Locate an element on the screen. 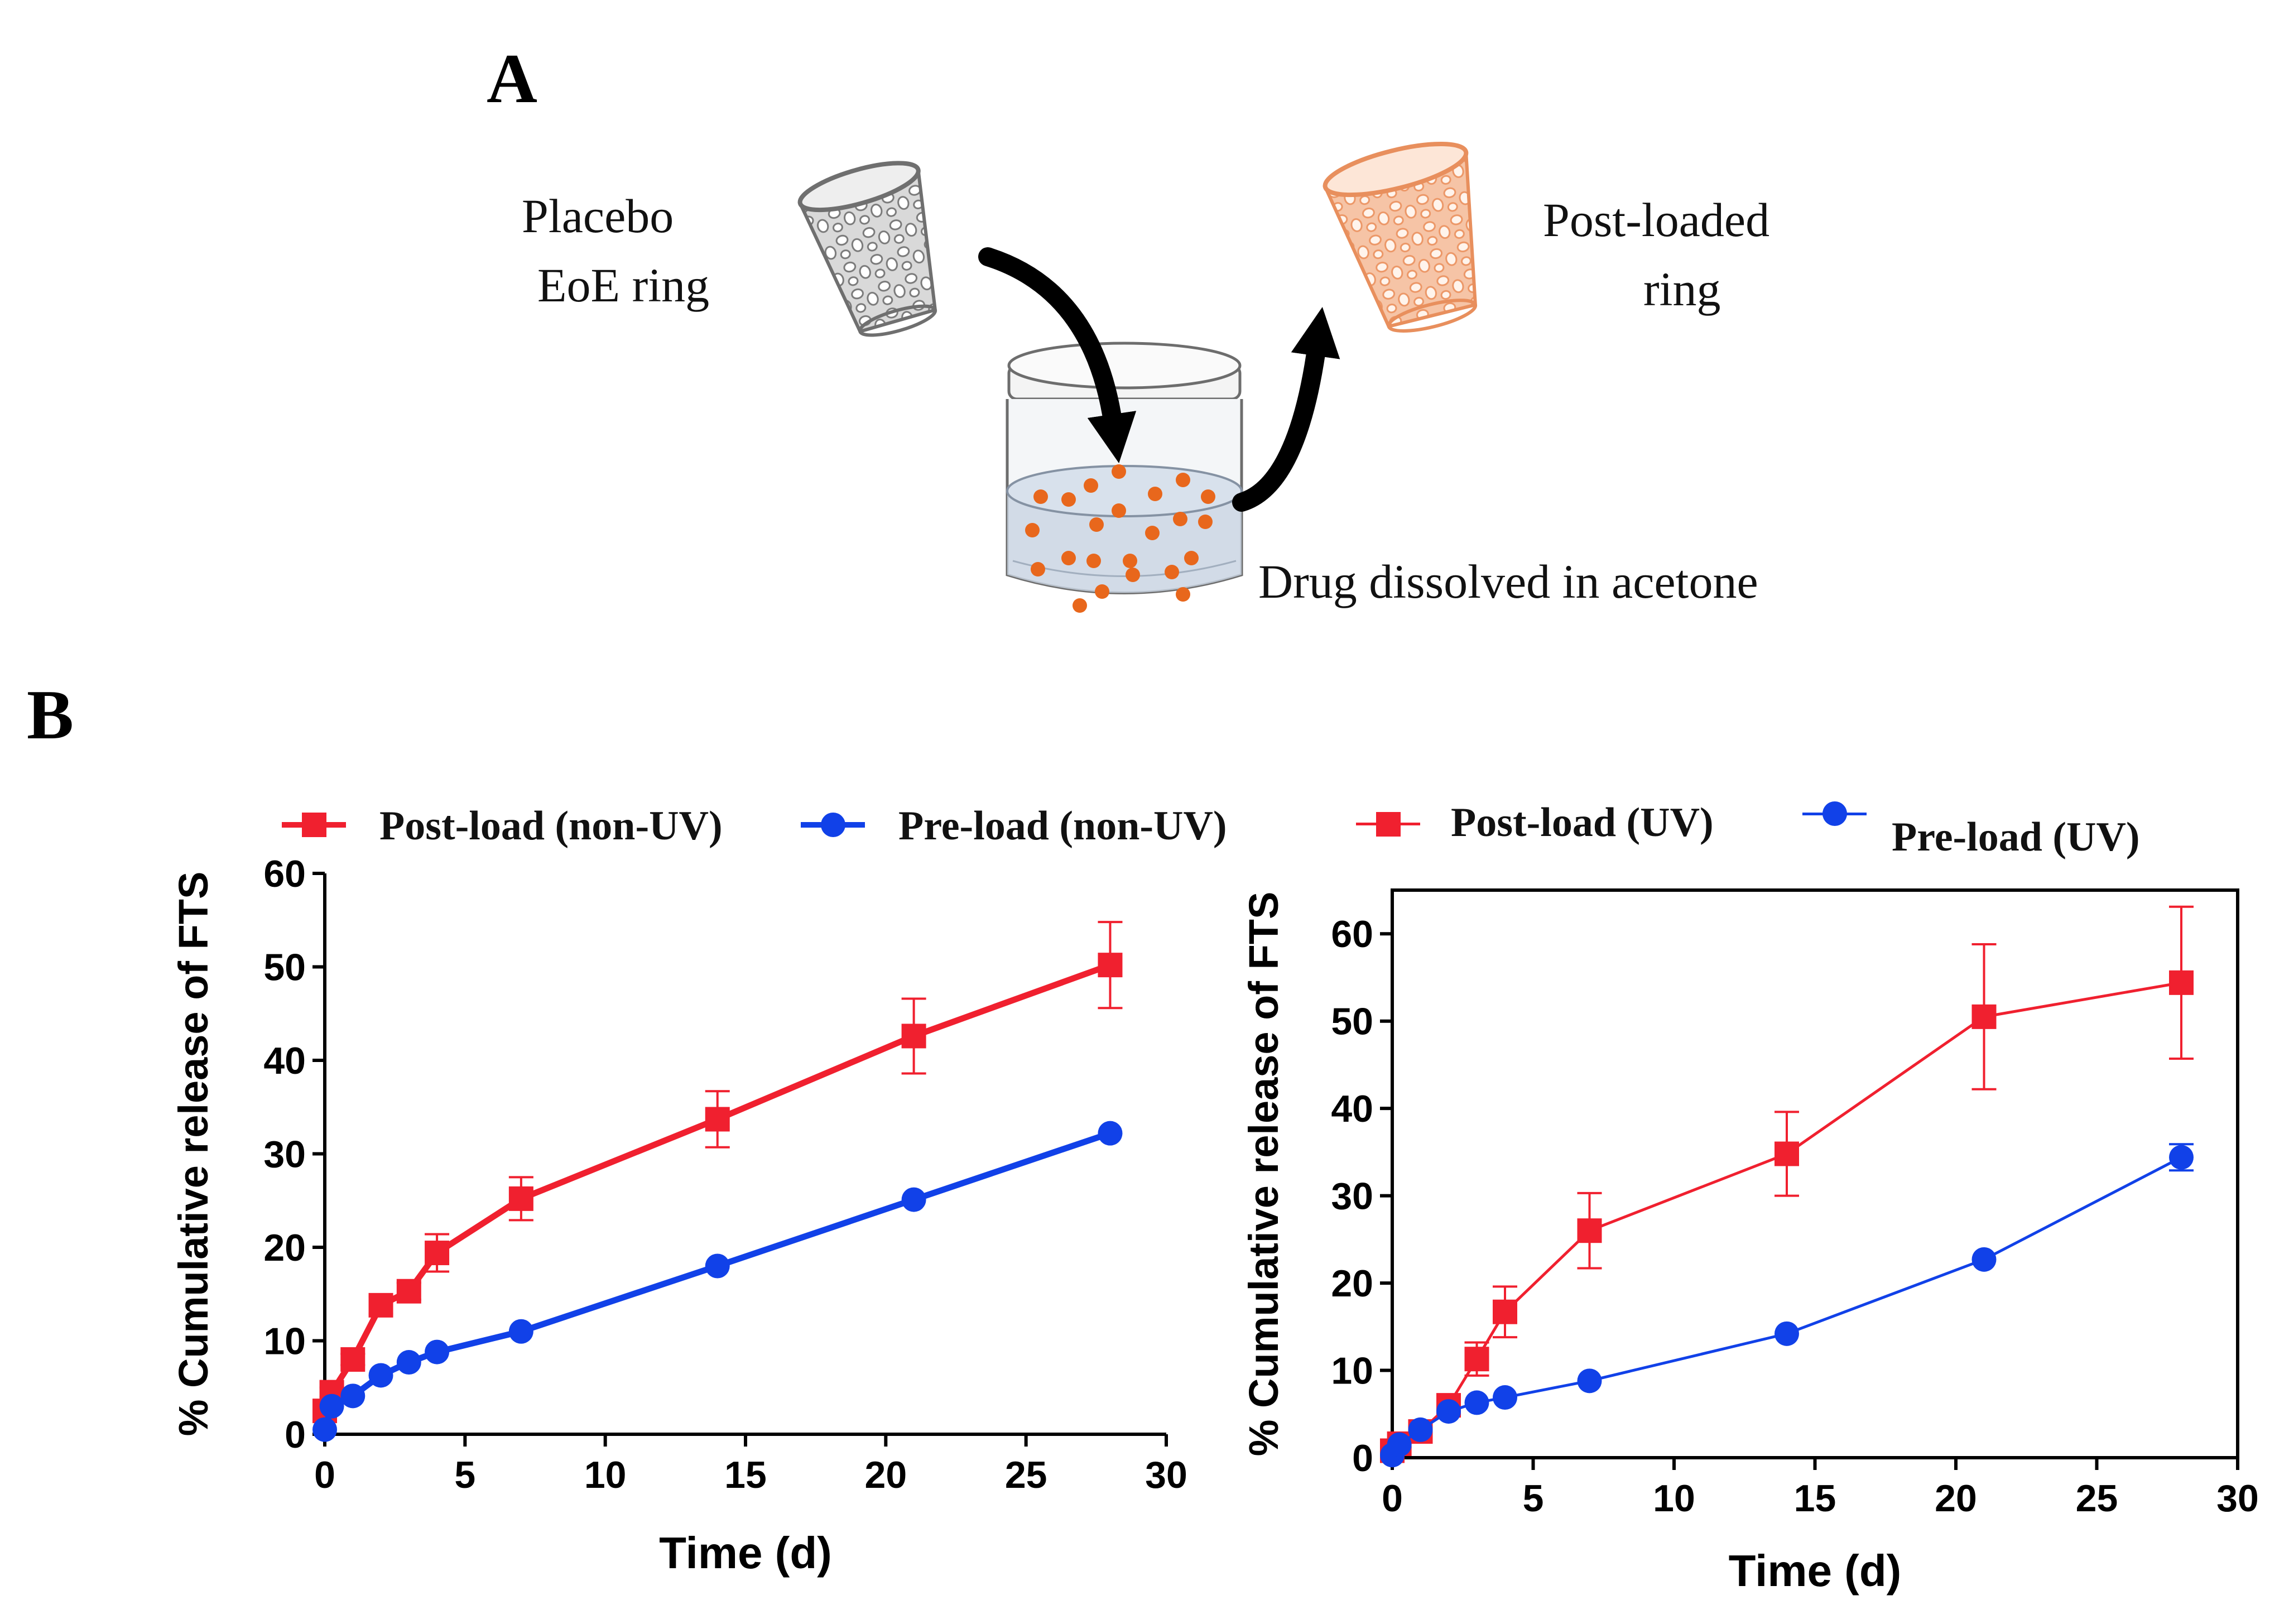  placebo-ring-label: Placebo EoE ring is located at coordinates (616, 250).